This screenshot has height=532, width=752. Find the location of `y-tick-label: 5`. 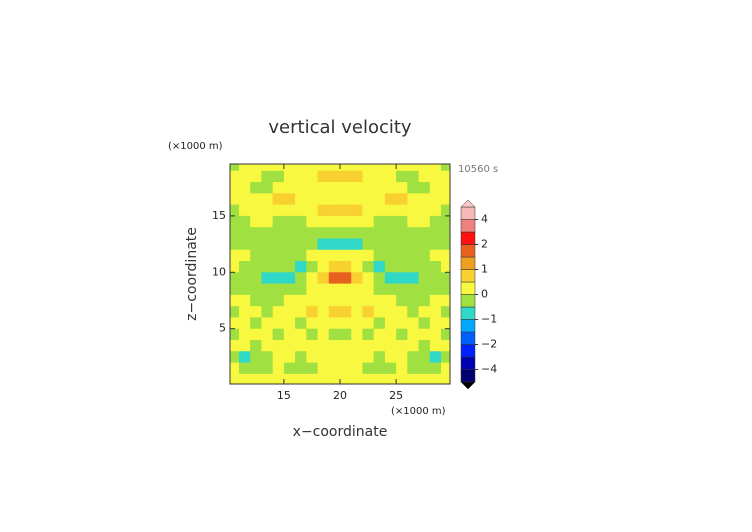

y-tick-label: 5 is located at coordinates (222, 328).